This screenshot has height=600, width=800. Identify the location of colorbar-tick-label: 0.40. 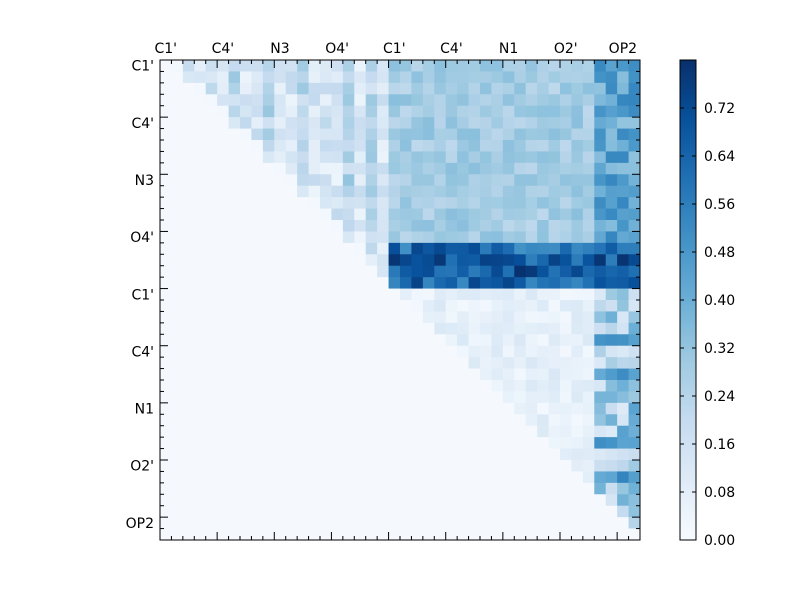
(719, 301).